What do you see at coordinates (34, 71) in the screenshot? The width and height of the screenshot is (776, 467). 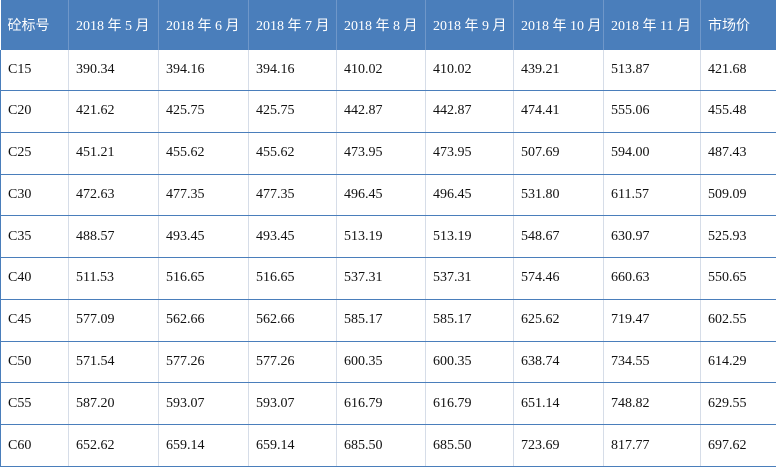 I see `grade-cell: C15` at bounding box center [34, 71].